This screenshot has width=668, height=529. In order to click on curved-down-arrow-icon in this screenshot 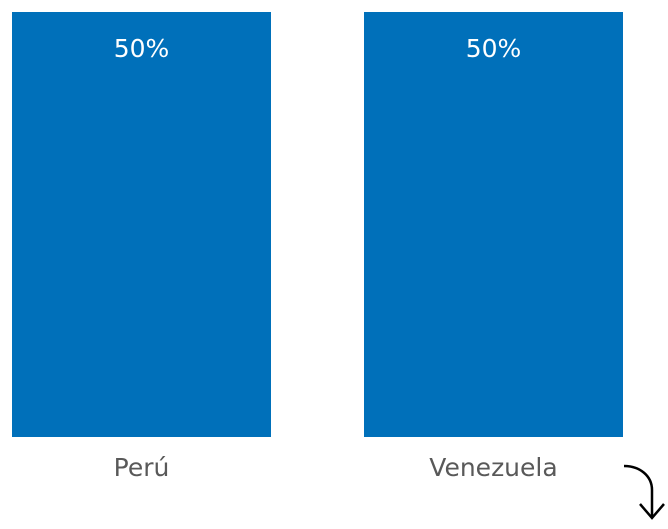, I will do `click(644, 492)`.